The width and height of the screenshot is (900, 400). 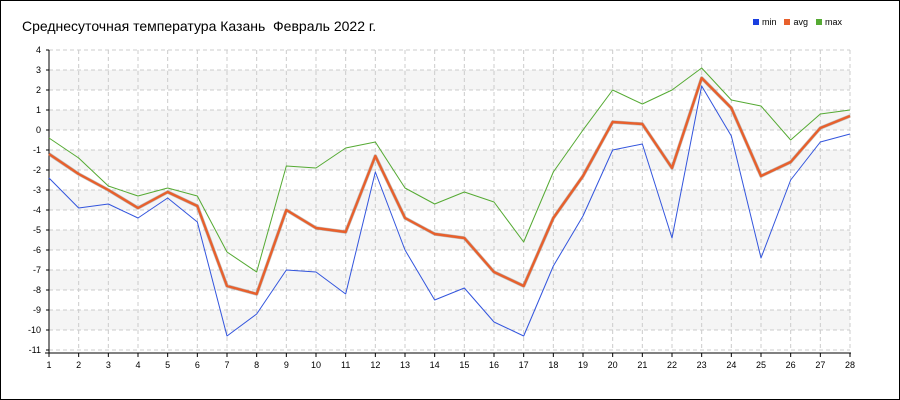 What do you see at coordinates (553, 365) in the screenshot?
I see `x-tick-label: 18` at bounding box center [553, 365].